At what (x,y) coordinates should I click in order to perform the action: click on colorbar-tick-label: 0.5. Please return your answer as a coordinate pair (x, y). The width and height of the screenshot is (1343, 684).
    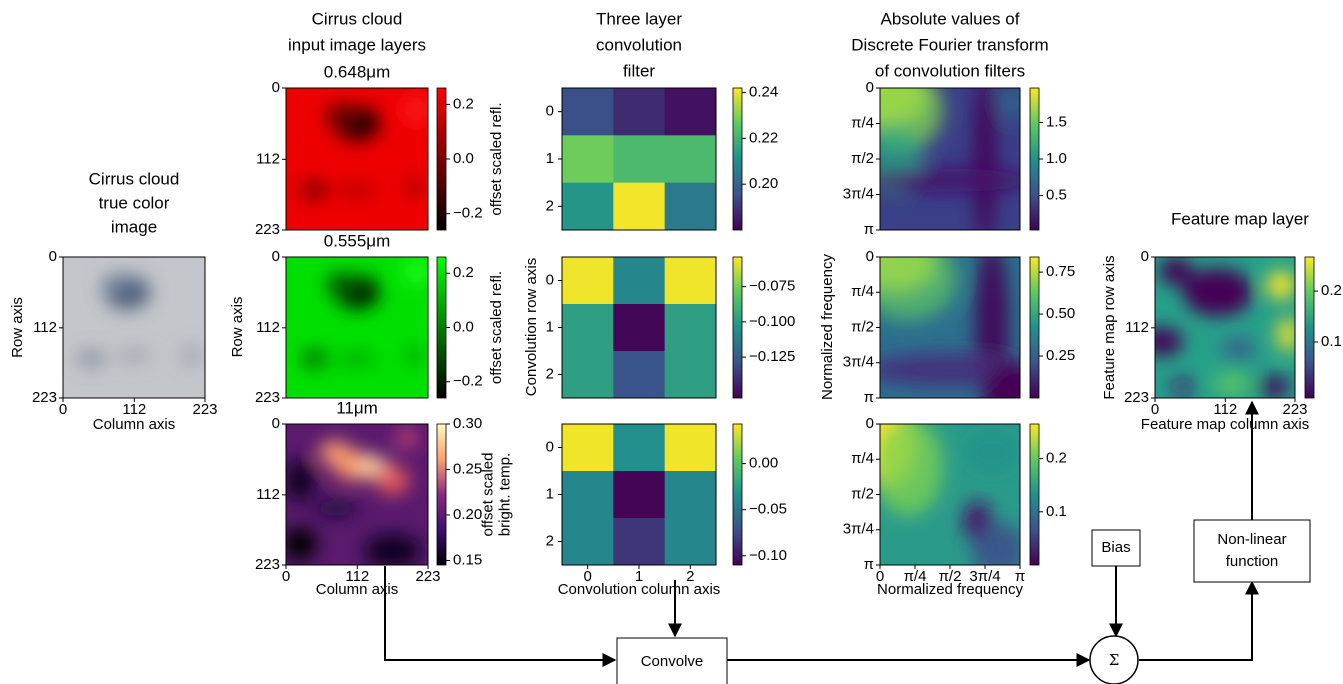
    Looking at the image, I should click on (1056, 195).